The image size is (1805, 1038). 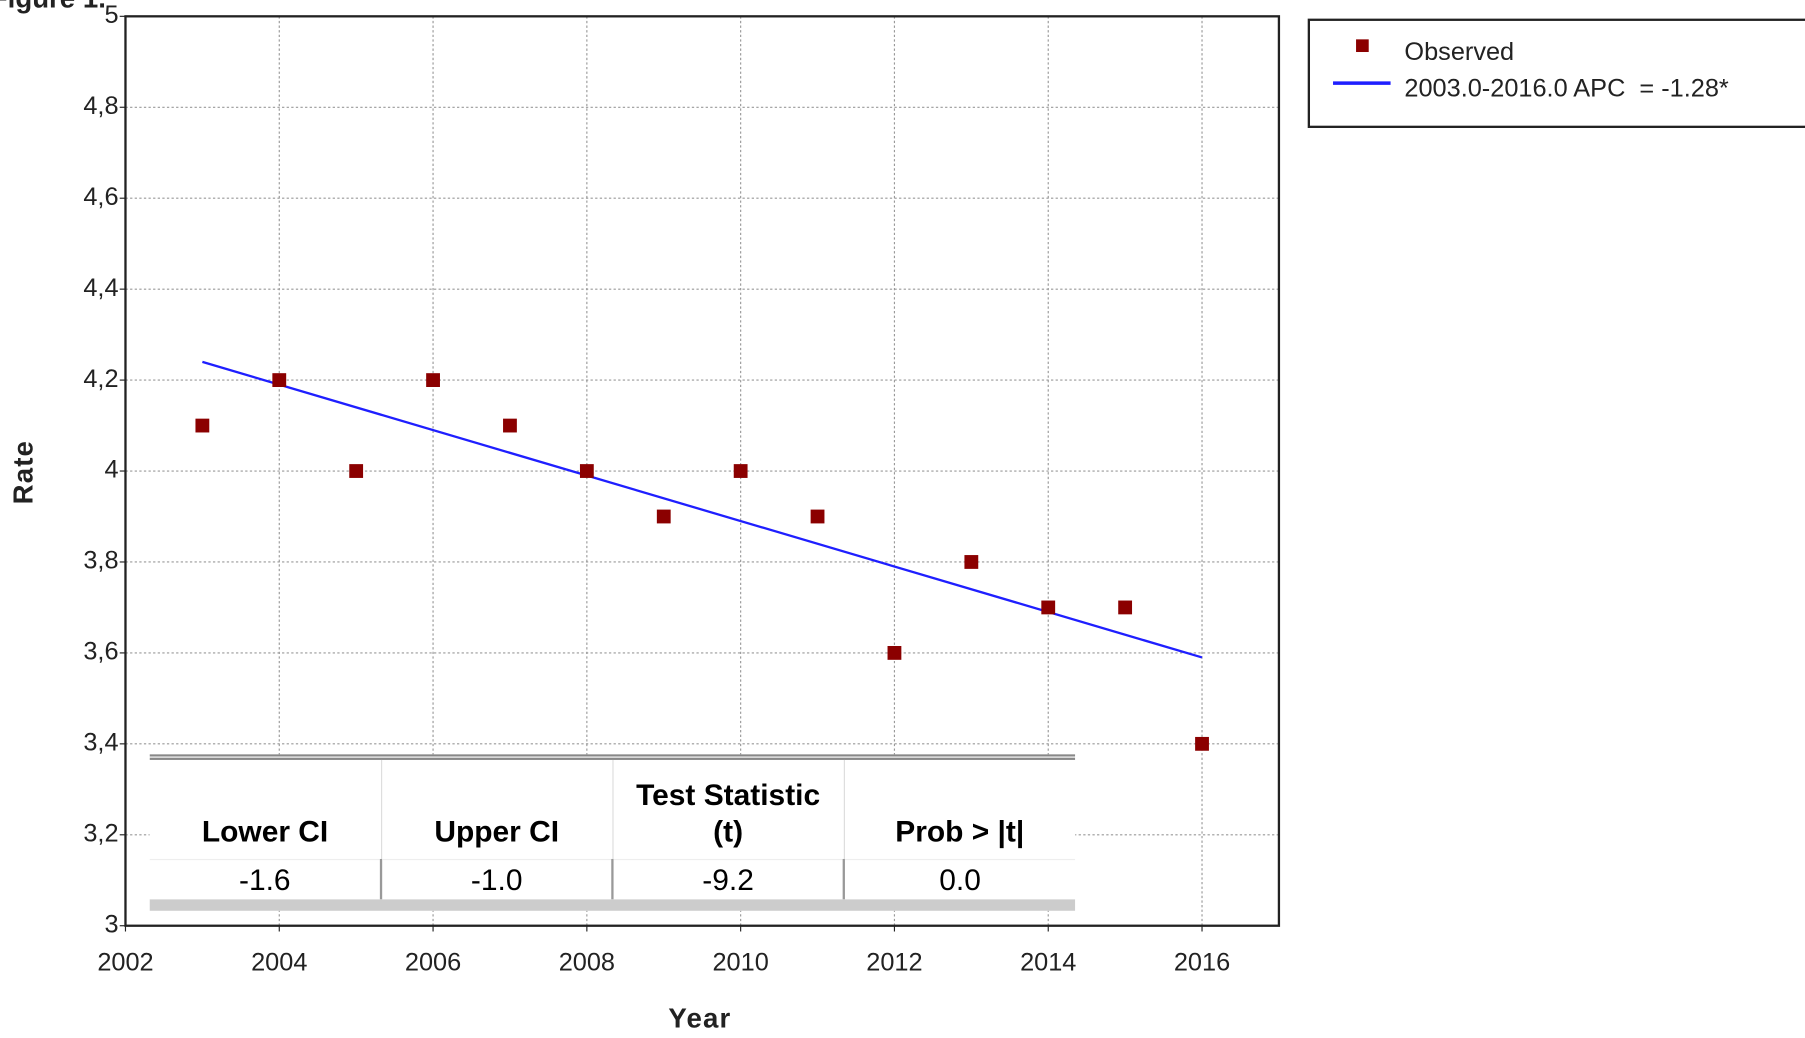 What do you see at coordinates (1531, 70) in the screenshot?
I see `legend: Observed 2003.0-2016.0 APC = -1.28*` at bounding box center [1531, 70].